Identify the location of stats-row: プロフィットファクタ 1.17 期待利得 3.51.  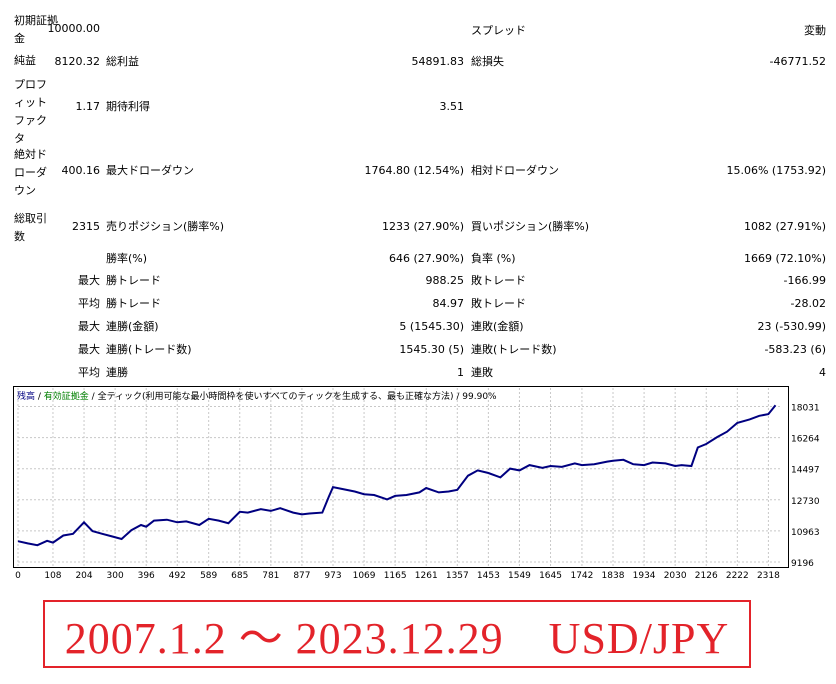
(418, 110).